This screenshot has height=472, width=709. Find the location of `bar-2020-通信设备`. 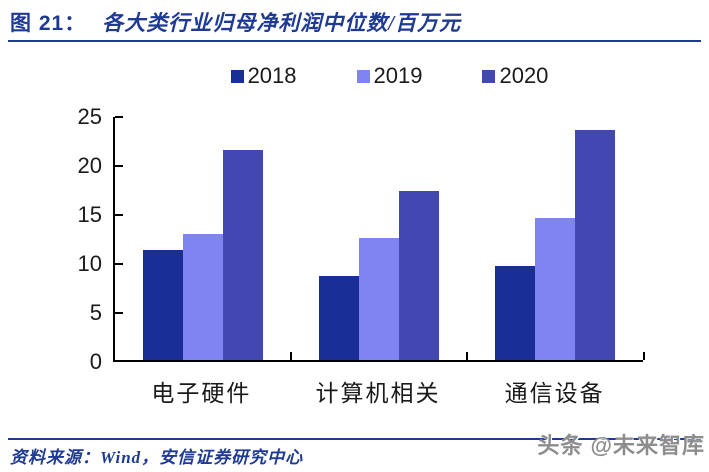

bar-2020-通信设备 is located at coordinates (595, 244).